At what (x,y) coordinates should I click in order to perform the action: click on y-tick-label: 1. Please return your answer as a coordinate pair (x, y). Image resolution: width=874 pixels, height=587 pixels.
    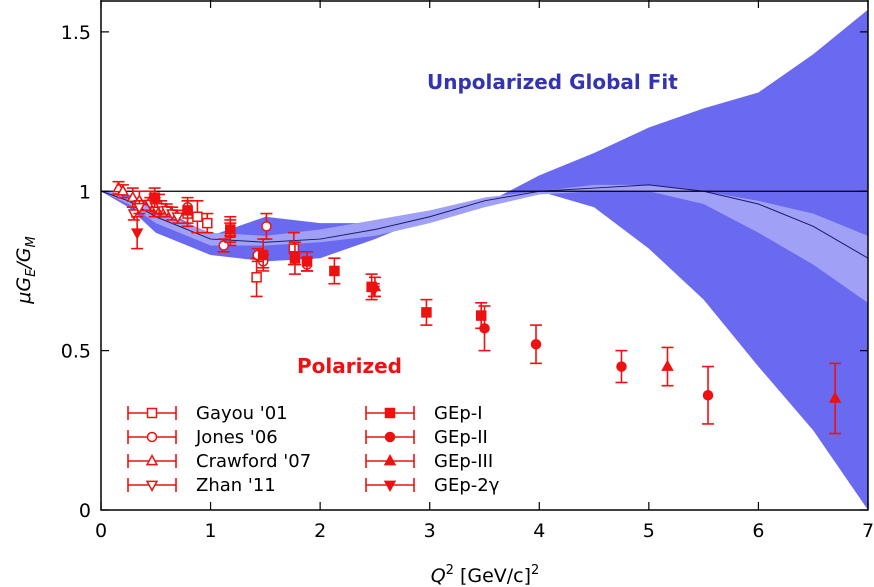
    Looking at the image, I should click on (85, 192).